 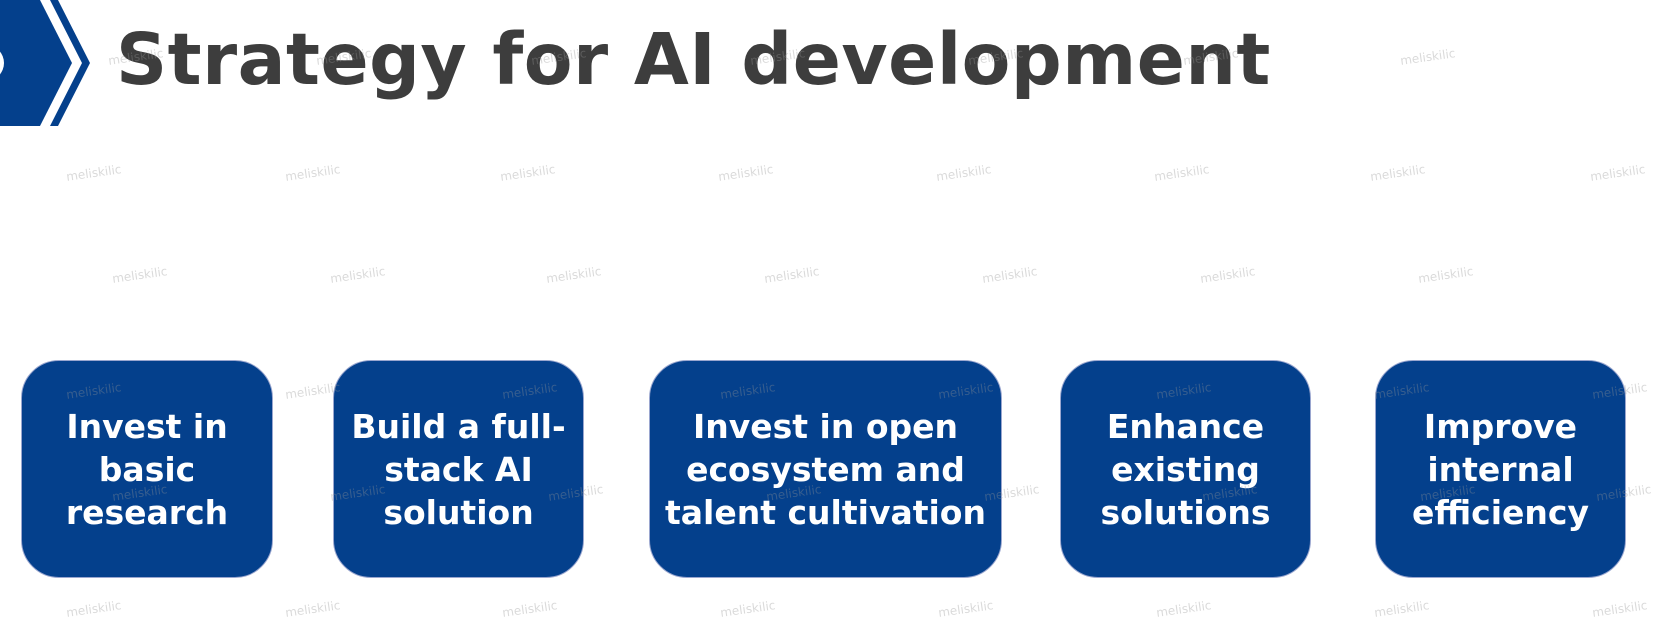 I want to click on strategy-card-label: Enhance existing solutions, so click(x=1185, y=469).